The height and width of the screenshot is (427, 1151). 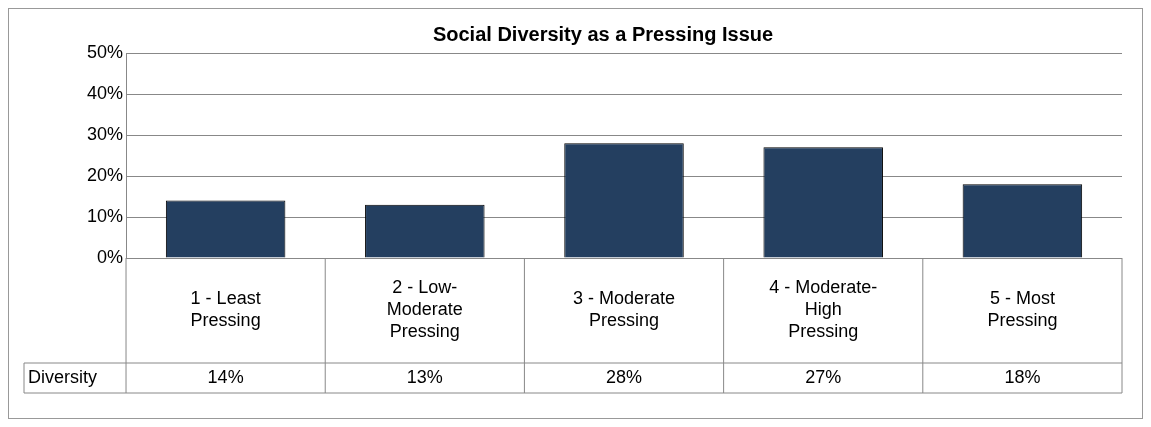 I want to click on data-label: 28%, so click(x=624, y=376).